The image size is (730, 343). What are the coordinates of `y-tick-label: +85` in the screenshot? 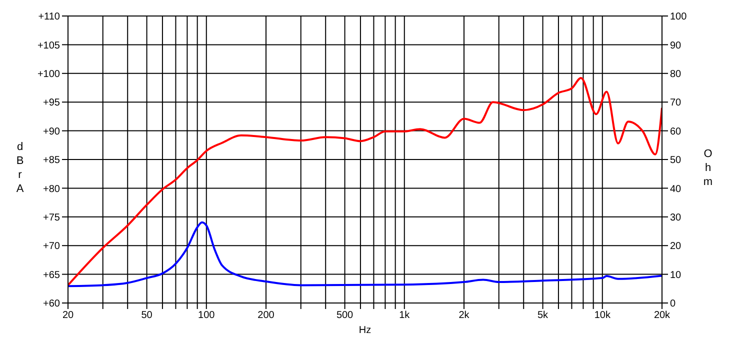 It's located at (51, 160).